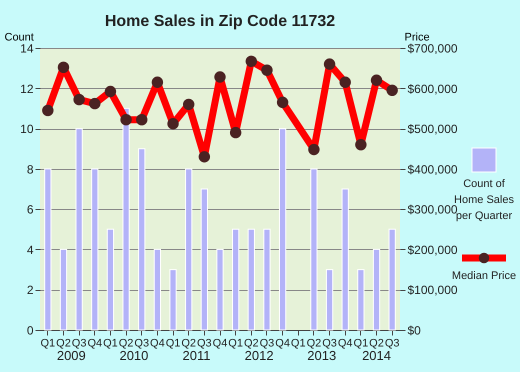 The image size is (520, 372). What do you see at coordinates (433, 290) in the screenshot?
I see `y2-tick-label: $100,000` at bounding box center [433, 290].